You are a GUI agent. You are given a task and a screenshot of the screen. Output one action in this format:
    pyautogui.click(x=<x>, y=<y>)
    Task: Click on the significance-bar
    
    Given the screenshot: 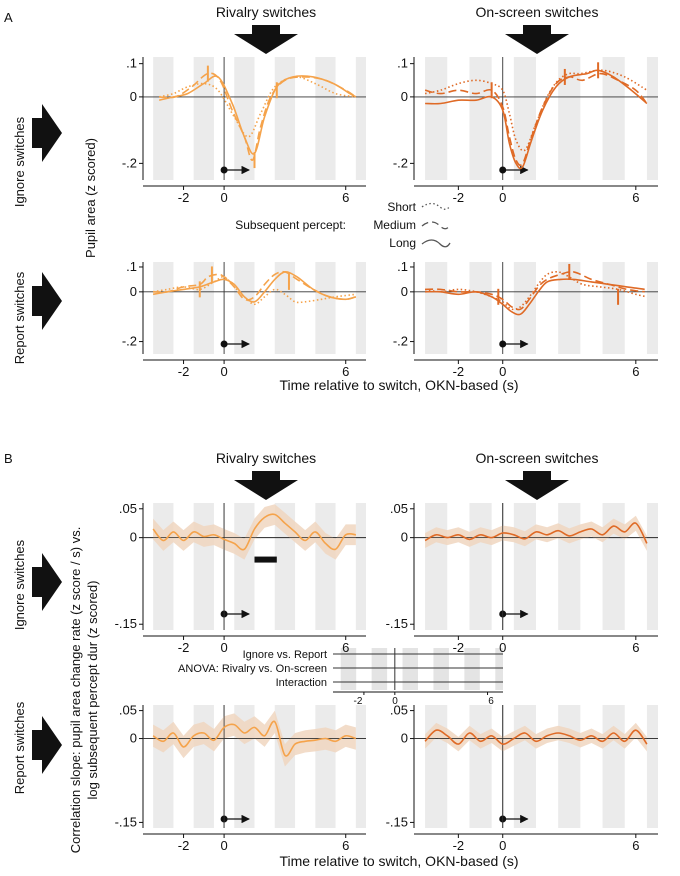 What is the action you would take?
    pyautogui.click(x=265, y=559)
    